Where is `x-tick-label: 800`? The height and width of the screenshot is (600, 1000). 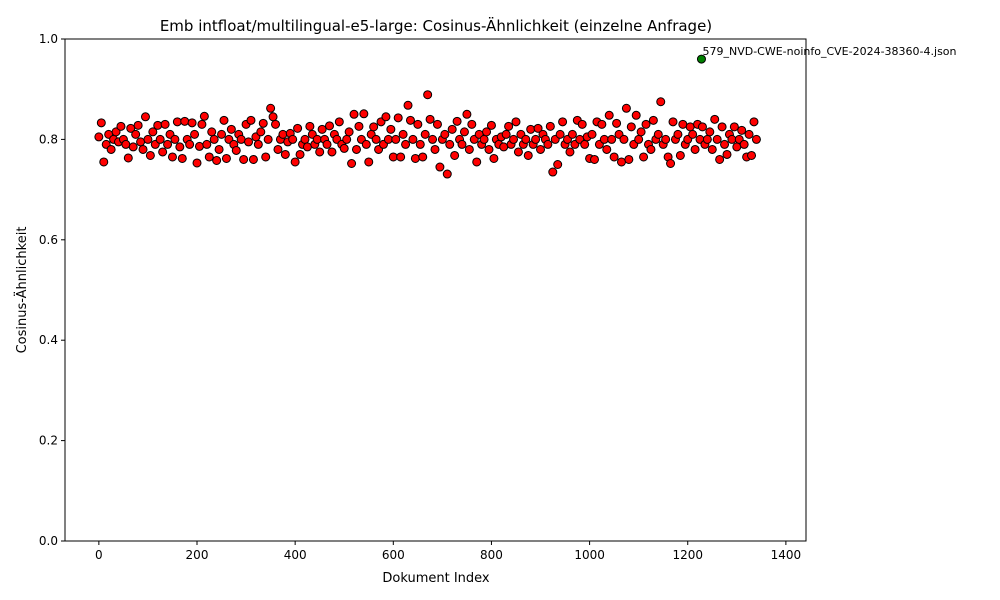 x-tick-label: 800 is located at coordinates (491, 555).